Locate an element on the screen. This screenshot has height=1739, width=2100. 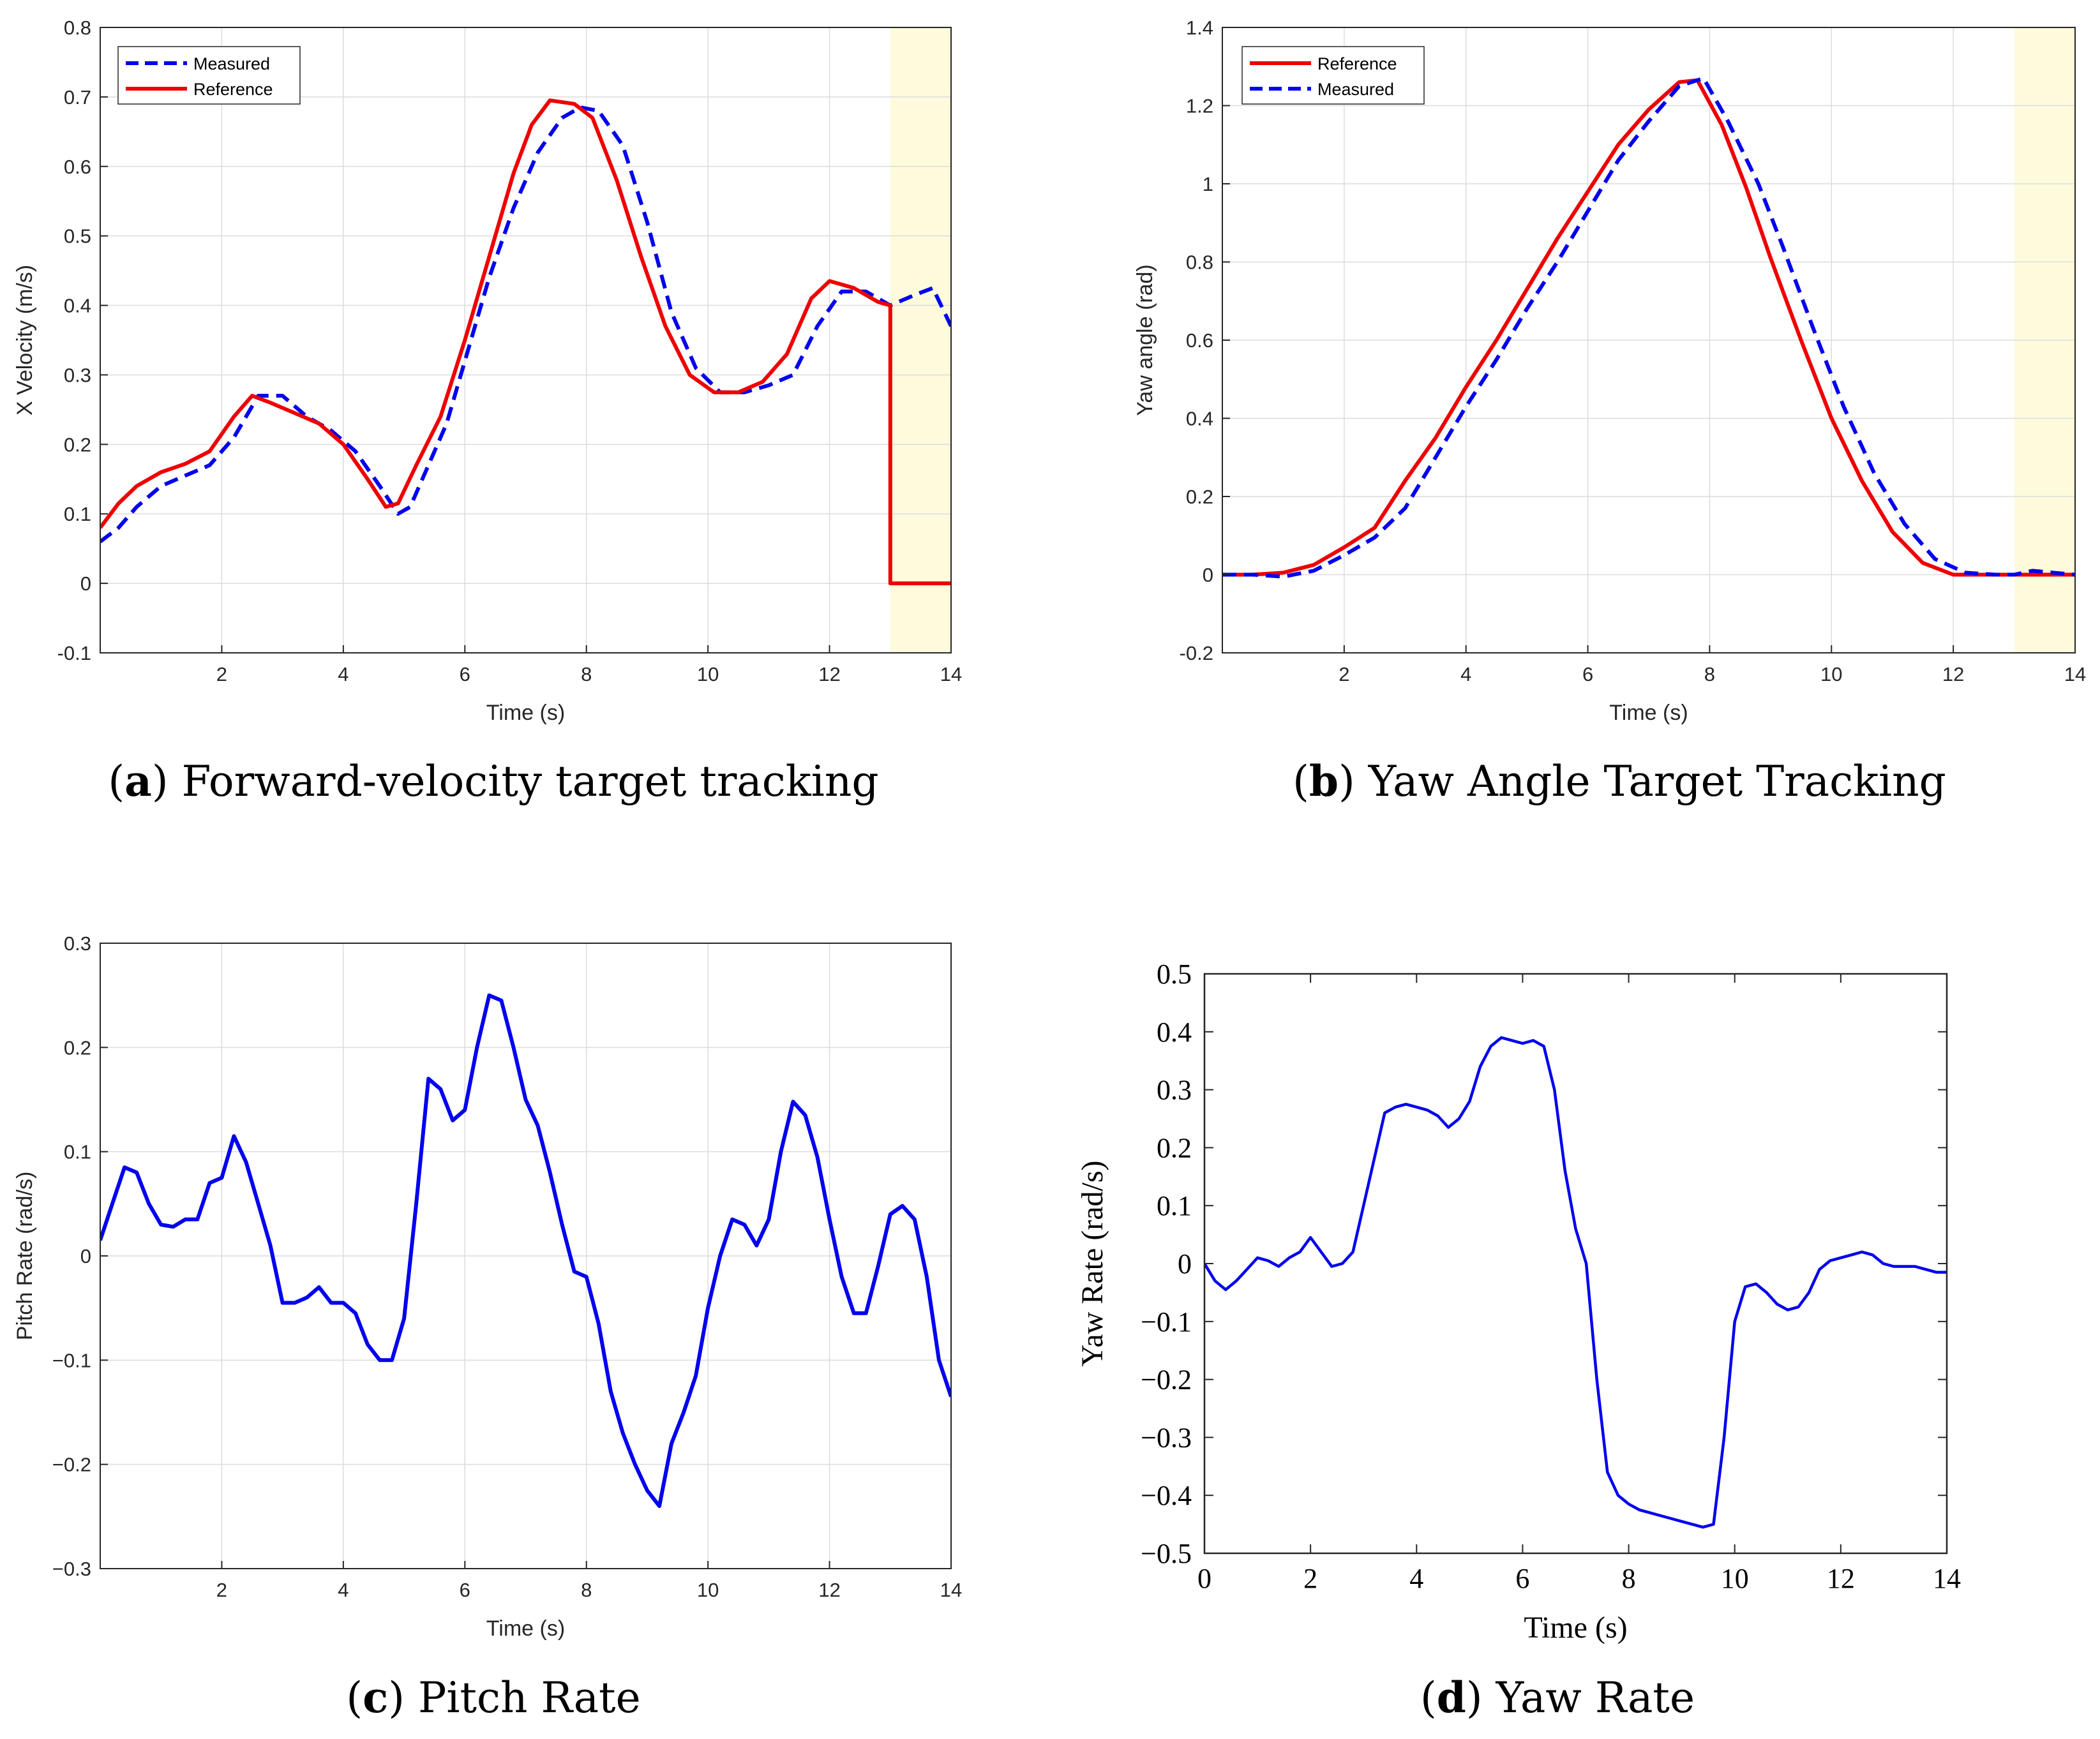
panel-caption: (b) Yaw Angle Target Tracking is located at coordinates (1619, 781).